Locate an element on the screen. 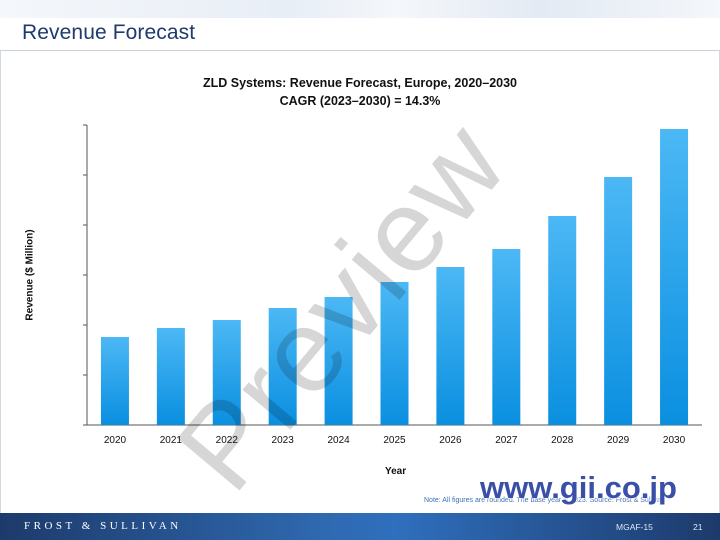 The height and width of the screenshot is (540, 720). bar-2025 is located at coordinates (394, 353).